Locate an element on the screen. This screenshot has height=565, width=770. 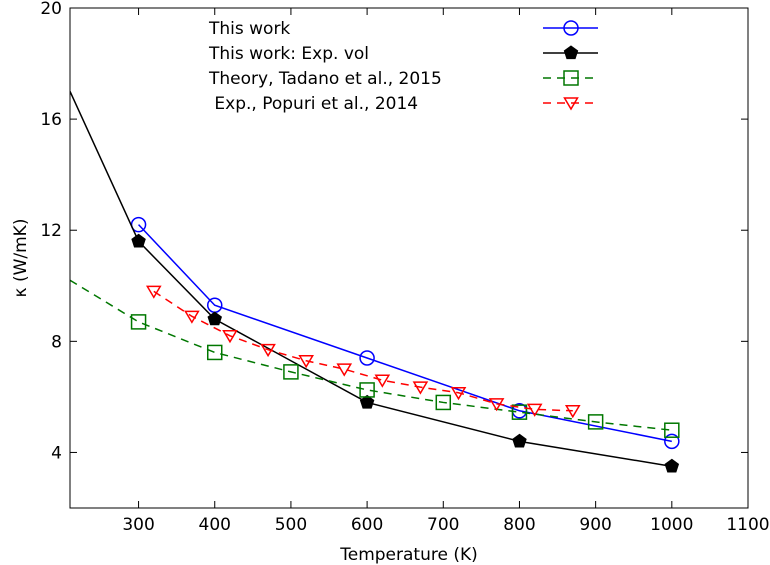
x-tick-label: 1000 is located at coordinates (671, 525).